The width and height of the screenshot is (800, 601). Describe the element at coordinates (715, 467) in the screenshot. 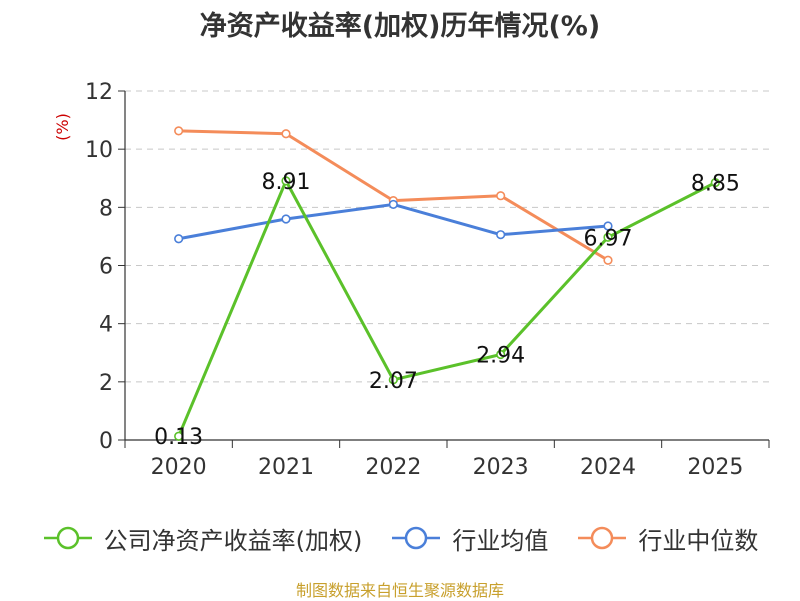

I see `x-tick-label: 2025` at that location.